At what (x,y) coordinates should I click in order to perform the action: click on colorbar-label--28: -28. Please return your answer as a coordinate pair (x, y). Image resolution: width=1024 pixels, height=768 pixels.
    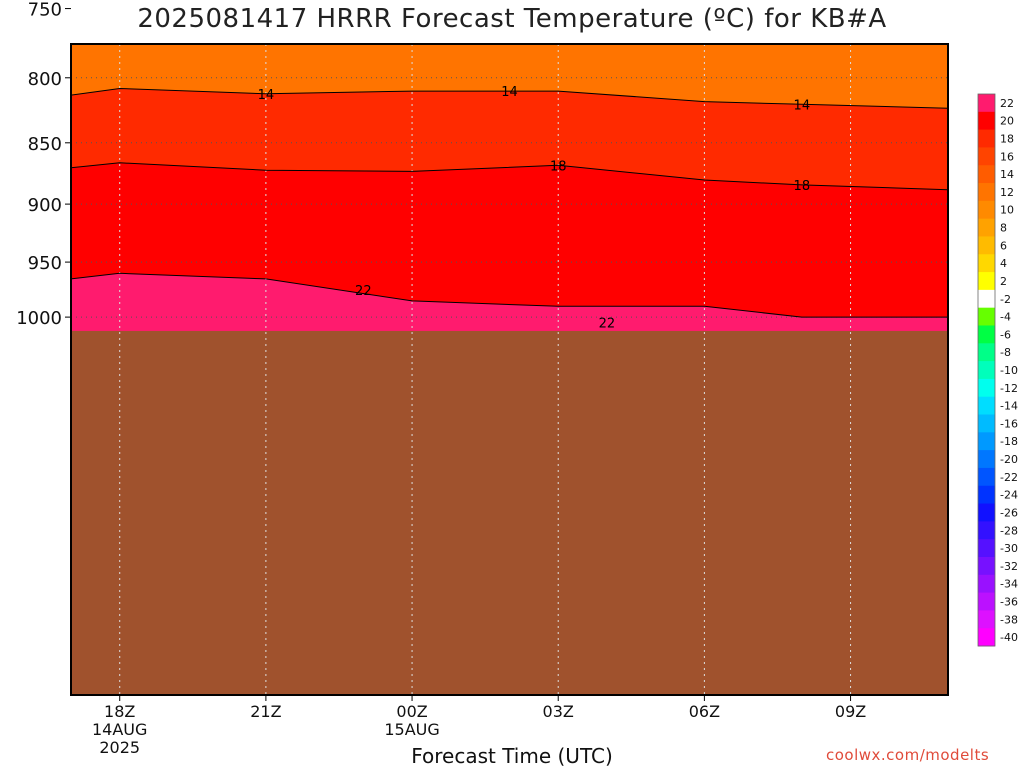
    Looking at the image, I should click on (1009, 530).